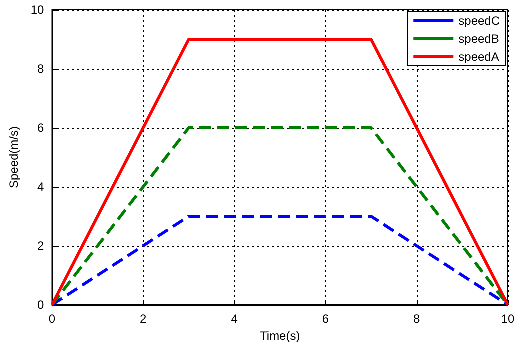 The height and width of the screenshot is (348, 520). I want to click on x-tick-label: 10, so click(508, 319).